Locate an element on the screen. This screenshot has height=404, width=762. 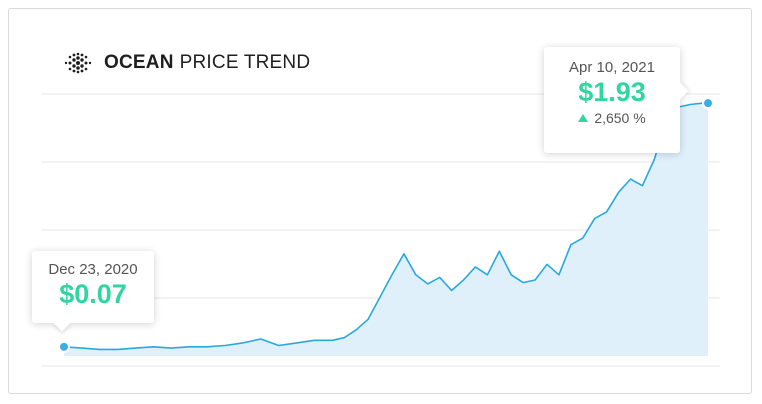
title-brand: OCEAN is located at coordinates (139, 62).